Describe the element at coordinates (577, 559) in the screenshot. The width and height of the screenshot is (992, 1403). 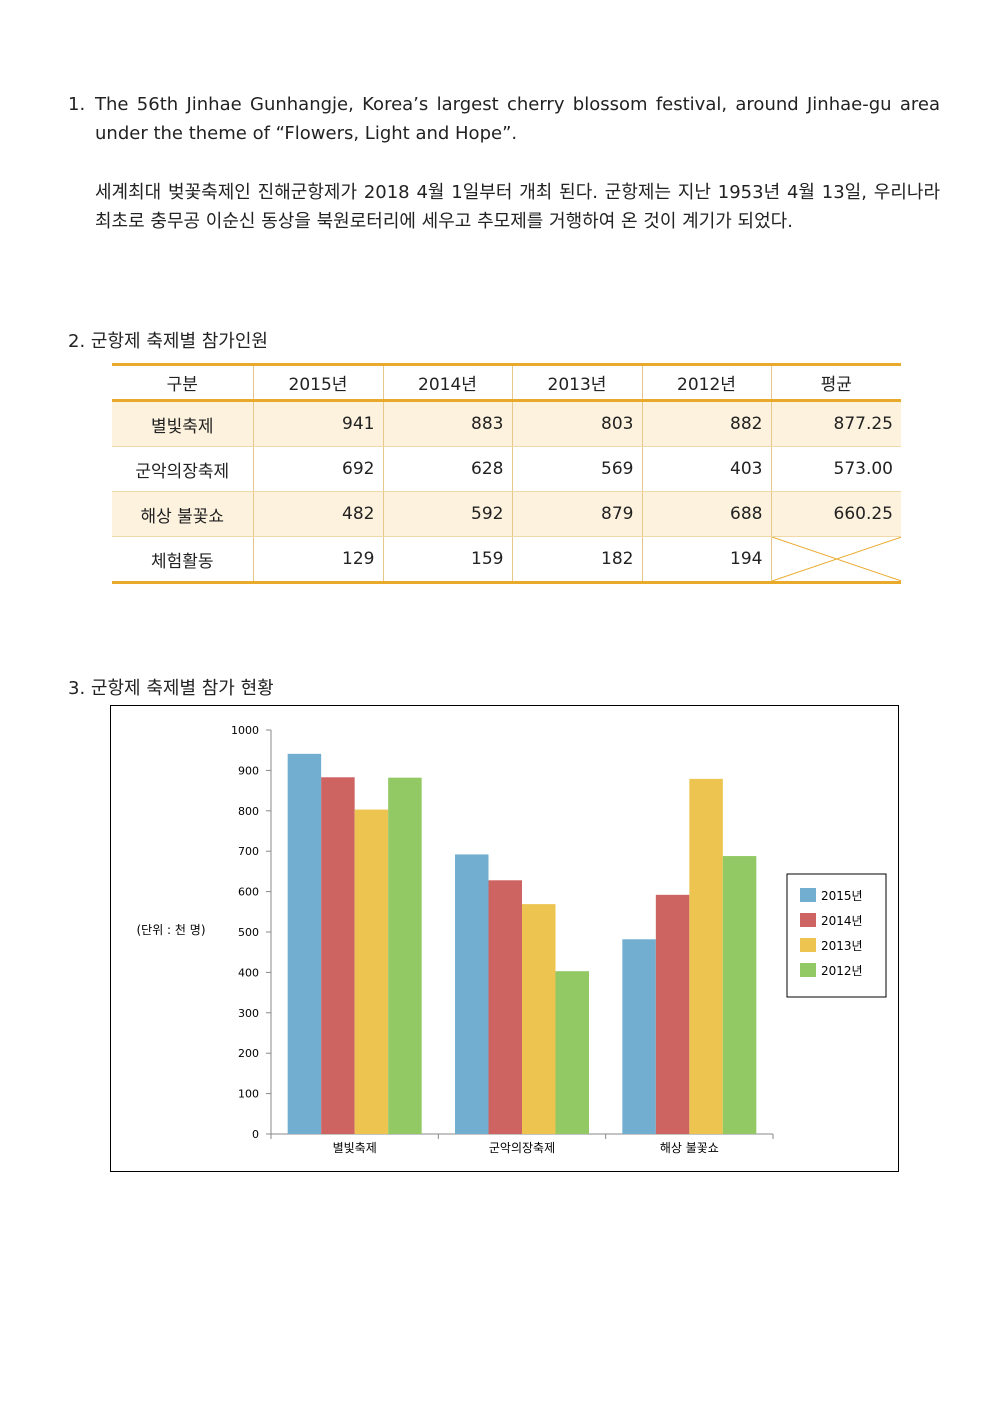
I see `table-cell: 182` at that location.